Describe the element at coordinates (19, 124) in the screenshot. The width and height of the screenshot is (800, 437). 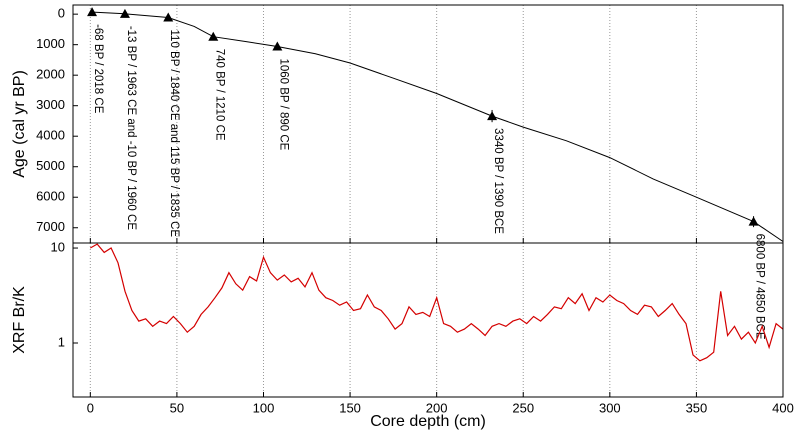
I see `y-axis-label: Age (cal yr BP)` at that location.